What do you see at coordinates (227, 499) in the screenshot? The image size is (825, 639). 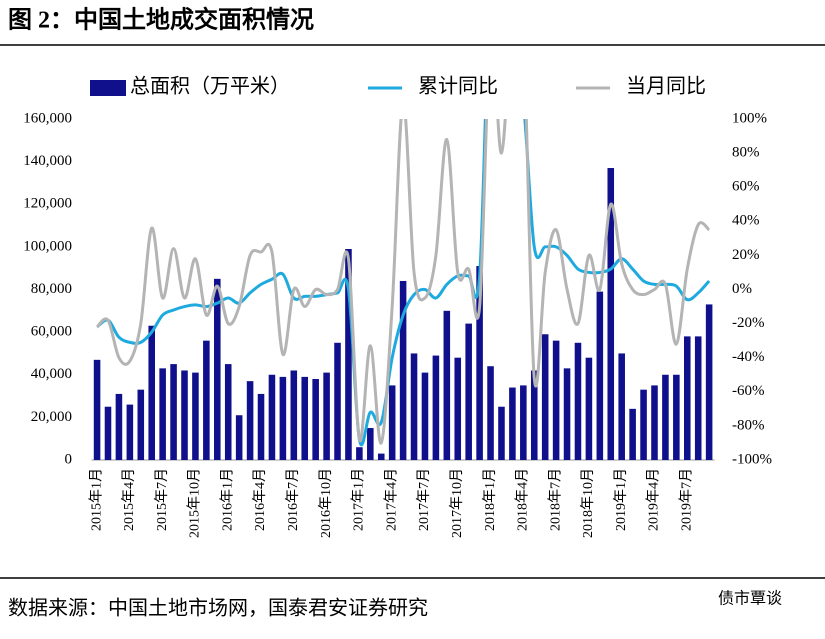 I see `x-tick-label: 2016年1月` at bounding box center [227, 499].